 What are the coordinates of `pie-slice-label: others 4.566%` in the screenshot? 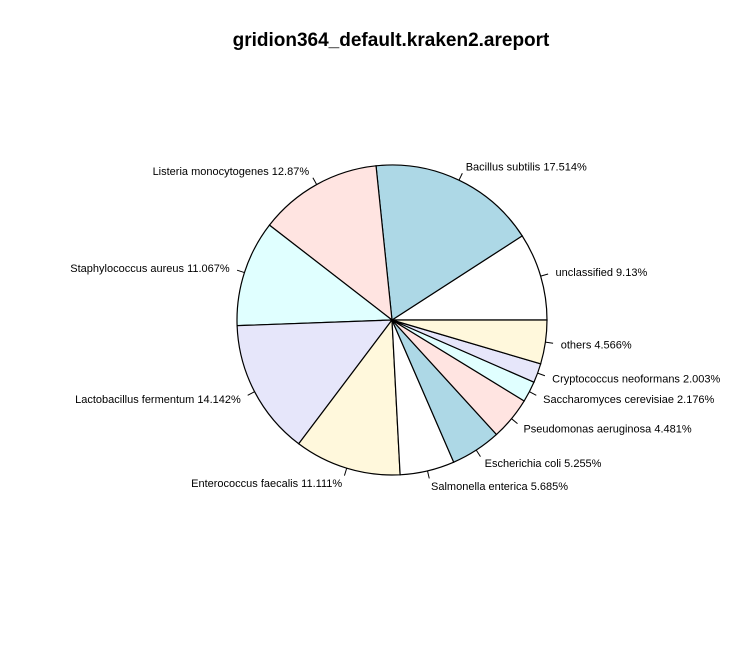 It's located at (596, 345).